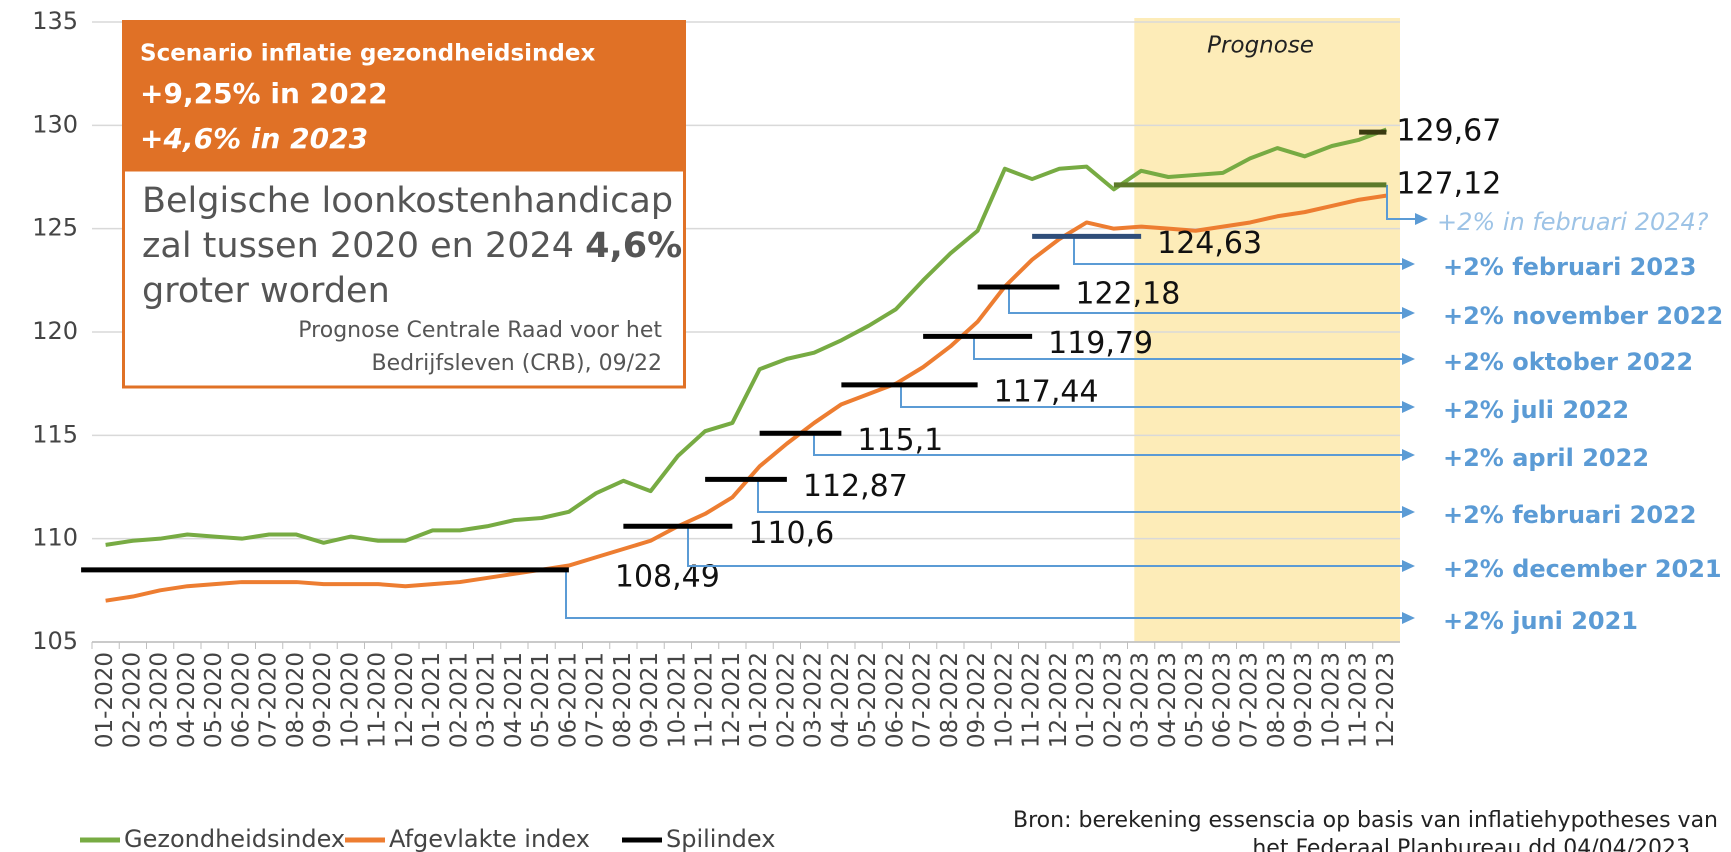 The height and width of the screenshot is (852, 1731). I want to click on value-label: 115,1, so click(900, 440).